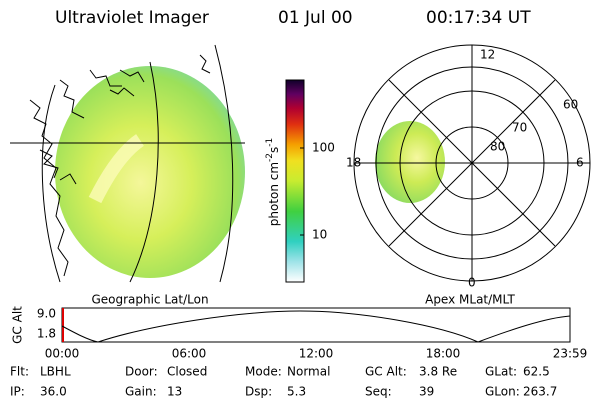  Describe the element at coordinates (189, 354) in the screenshot. I see `alt-xtick: 06:00` at that location.